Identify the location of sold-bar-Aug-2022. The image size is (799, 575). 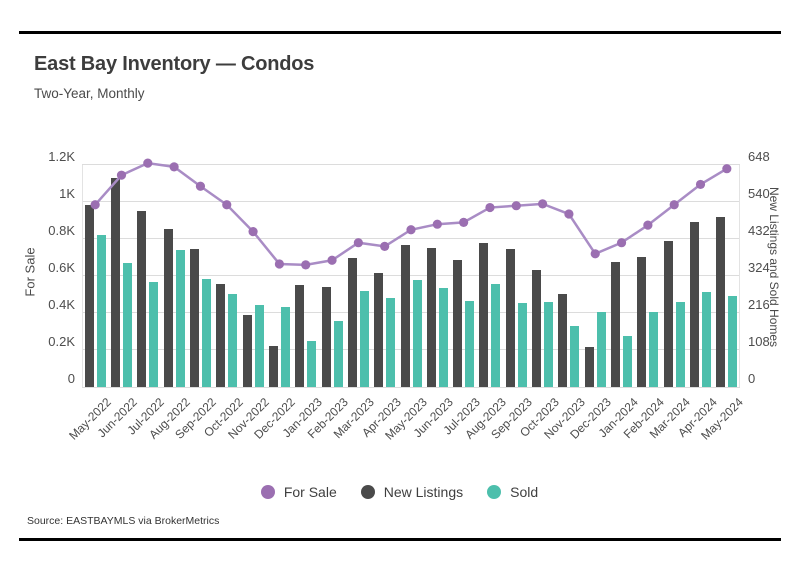
(180, 318).